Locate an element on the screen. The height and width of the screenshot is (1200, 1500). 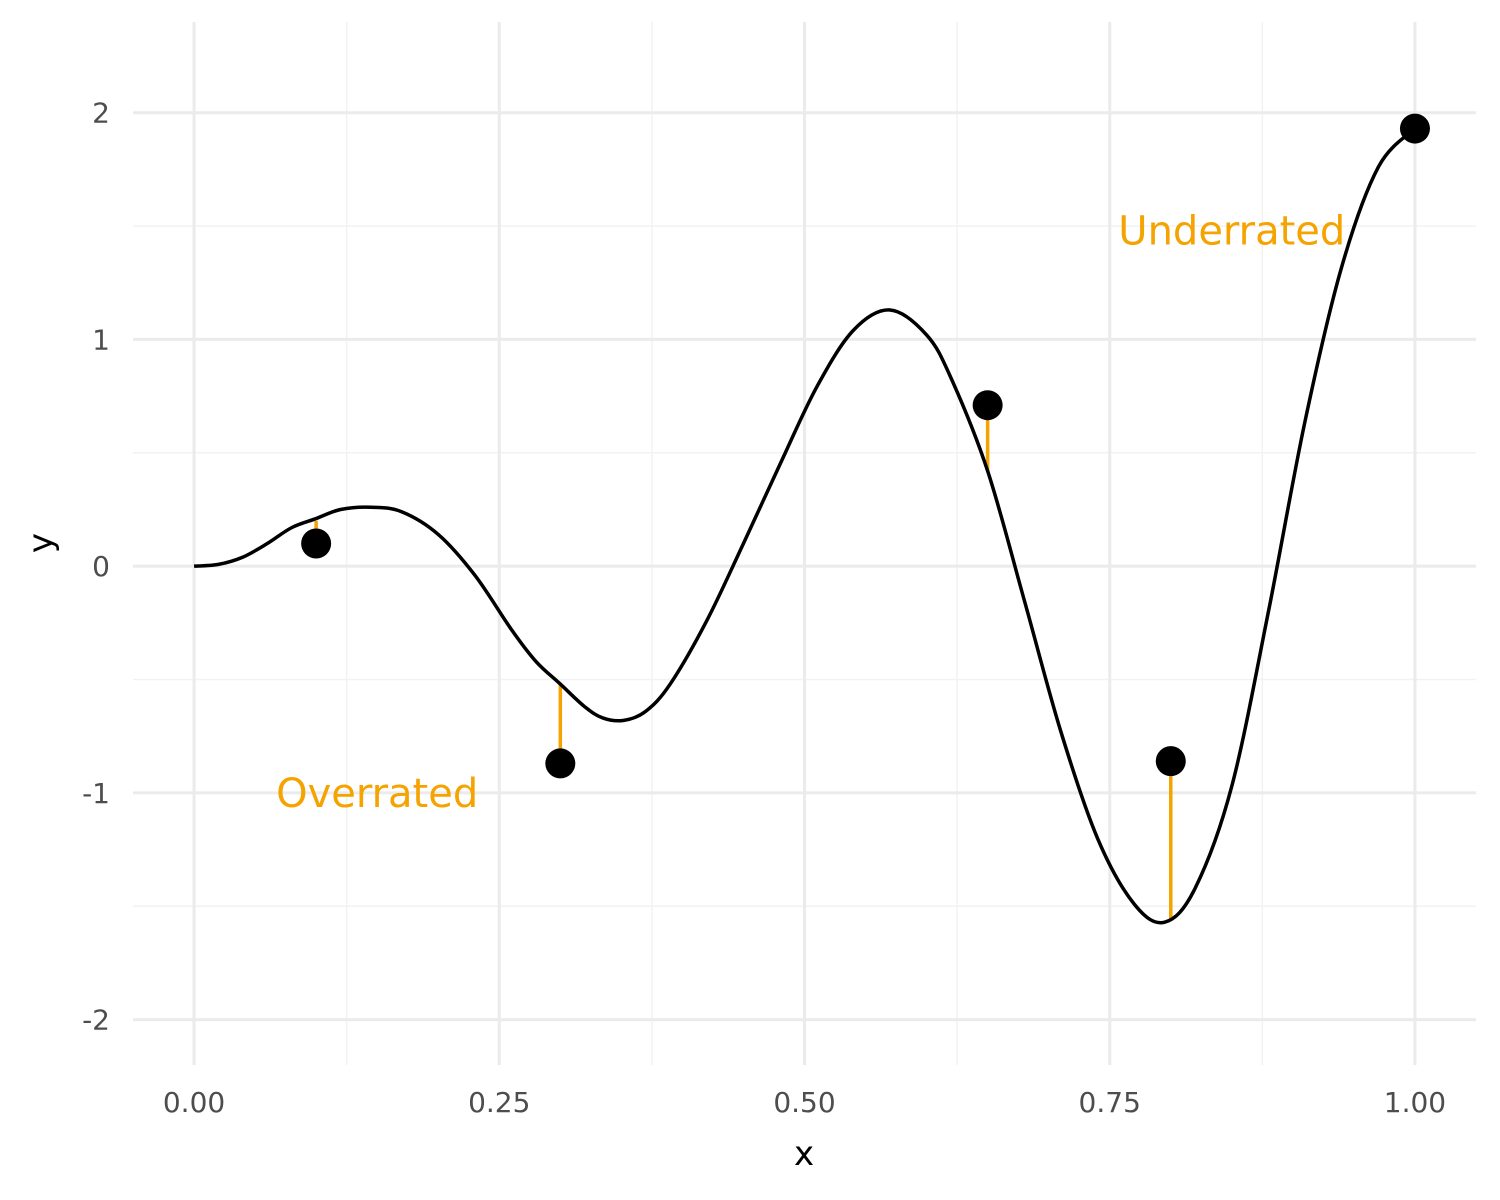
y-tick-label: -1 is located at coordinates (96, 793).